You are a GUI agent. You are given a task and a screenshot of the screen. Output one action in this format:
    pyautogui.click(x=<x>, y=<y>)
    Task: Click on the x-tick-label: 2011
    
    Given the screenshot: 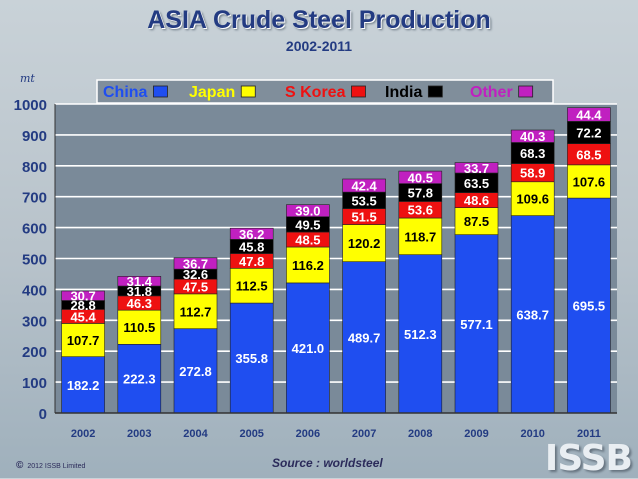 What is the action you would take?
    pyautogui.click(x=589, y=434)
    